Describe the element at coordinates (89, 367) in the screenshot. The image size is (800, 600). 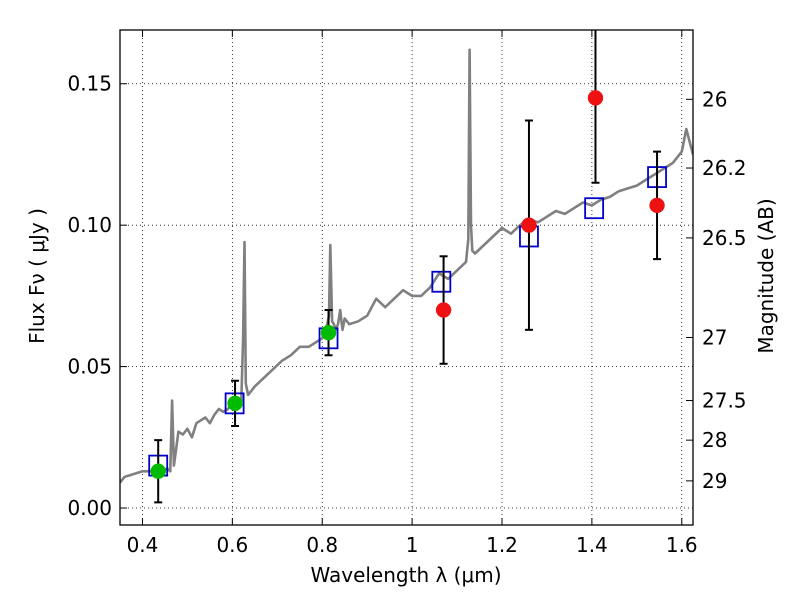
I see `y-tick-label: 0.05` at that location.